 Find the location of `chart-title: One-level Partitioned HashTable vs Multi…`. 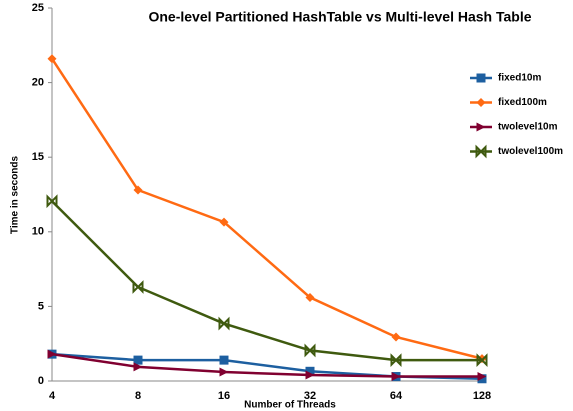

chart-title: One-level Partitioned HashTable vs Multi… is located at coordinates (339, 17).